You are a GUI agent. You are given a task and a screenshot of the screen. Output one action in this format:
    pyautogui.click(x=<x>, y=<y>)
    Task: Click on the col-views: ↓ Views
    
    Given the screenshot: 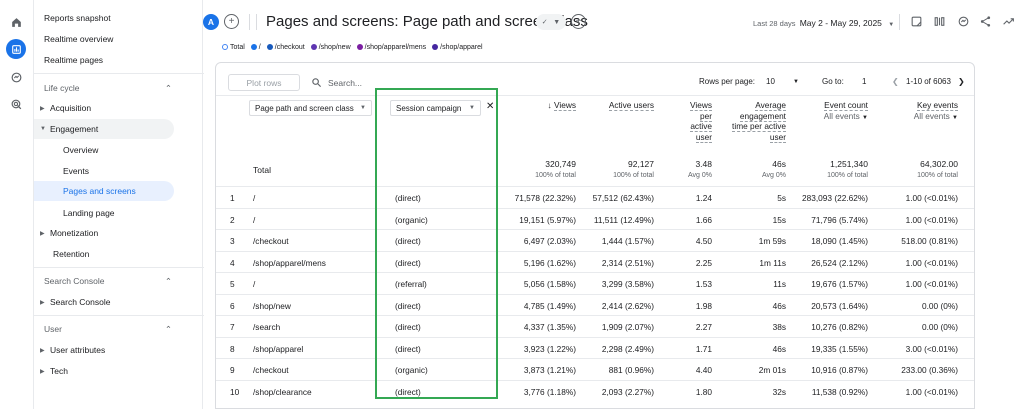 What is the action you would take?
    pyautogui.click(x=537, y=105)
    